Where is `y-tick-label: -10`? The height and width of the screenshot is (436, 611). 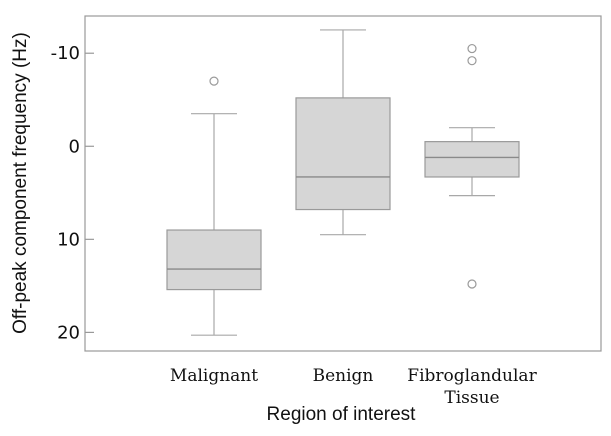
y-tick-label: -10 is located at coordinates (65, 53).